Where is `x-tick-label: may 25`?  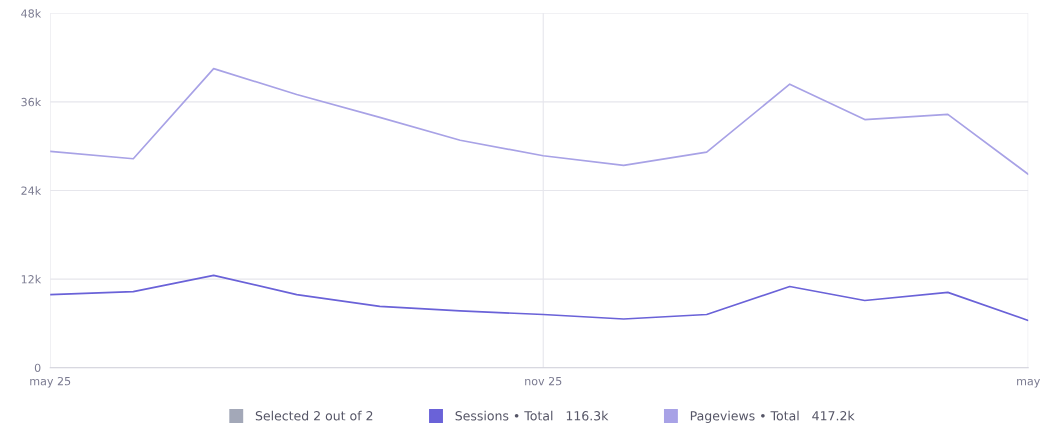 x-tick-label: may 25 is located at coordinates (50, 382).